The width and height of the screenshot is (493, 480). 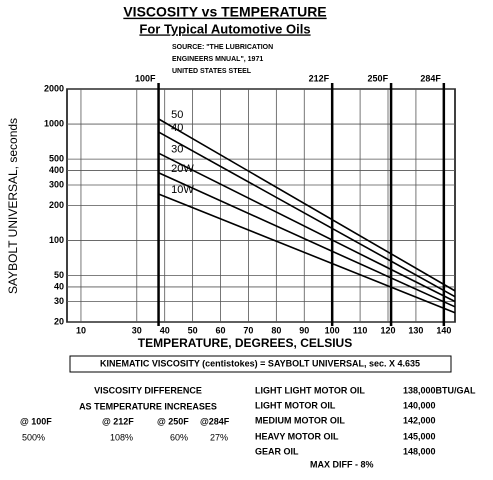 I want to click on oil-energy: 140,000, so click(x=419, y=405).